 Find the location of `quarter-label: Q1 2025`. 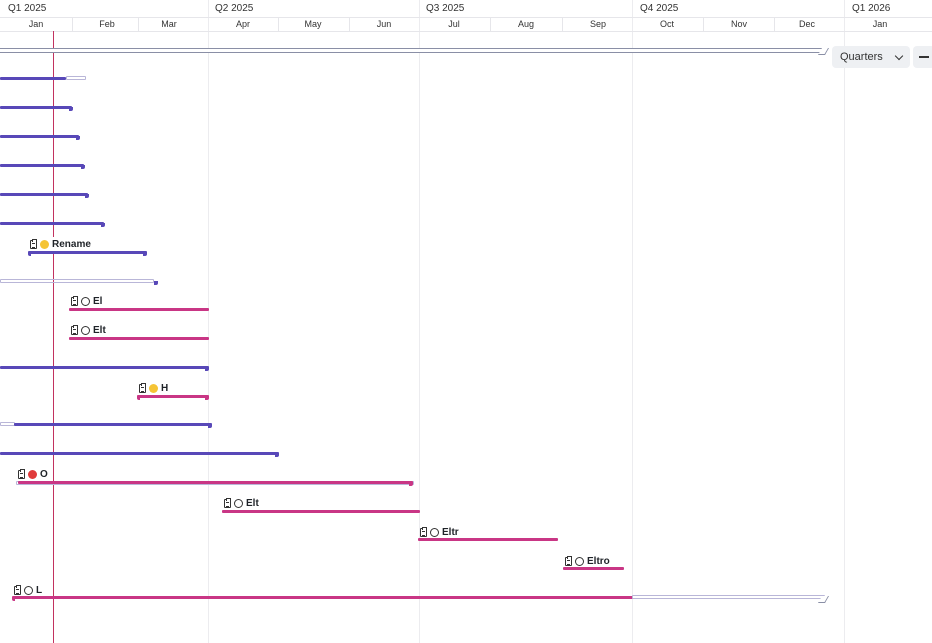

quarter-label: Q1 2025 is located at coordinates (27, 8).